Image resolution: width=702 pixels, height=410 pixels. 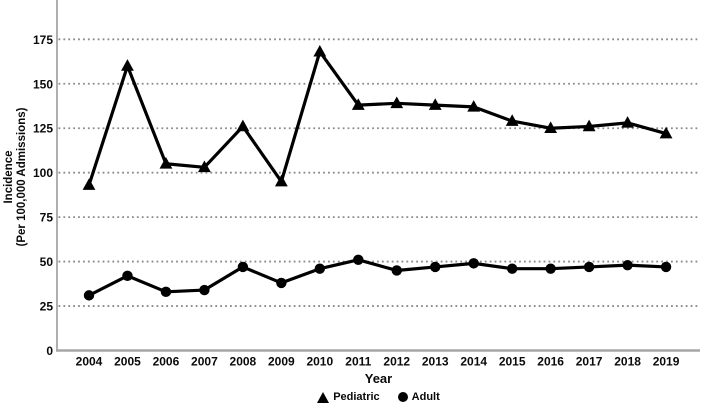 I want to click on y-tick-label-50: 50, so click(x=47, y=262).